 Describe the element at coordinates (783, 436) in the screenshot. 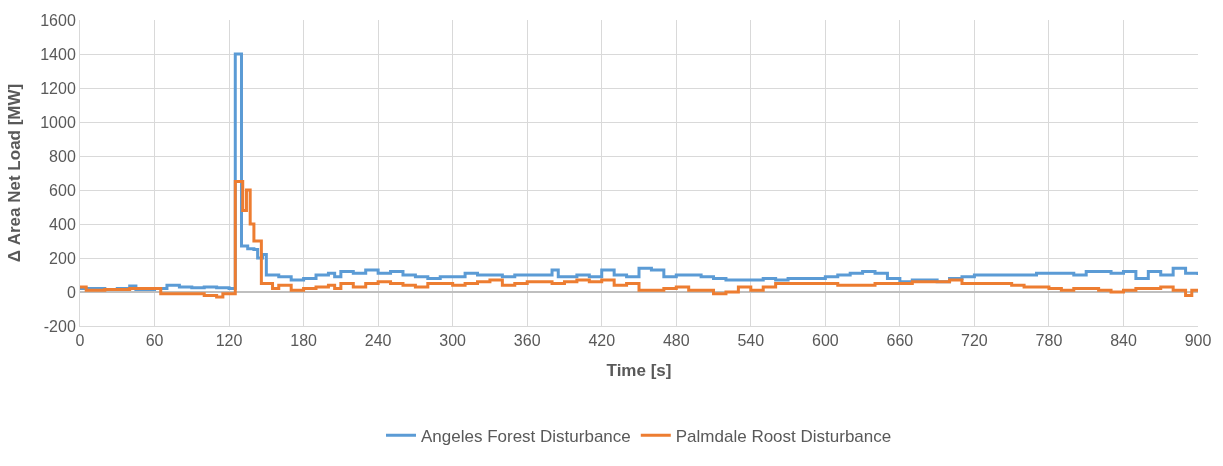

I see `legend-label: Palmdale Roost Disturbance` at that location.